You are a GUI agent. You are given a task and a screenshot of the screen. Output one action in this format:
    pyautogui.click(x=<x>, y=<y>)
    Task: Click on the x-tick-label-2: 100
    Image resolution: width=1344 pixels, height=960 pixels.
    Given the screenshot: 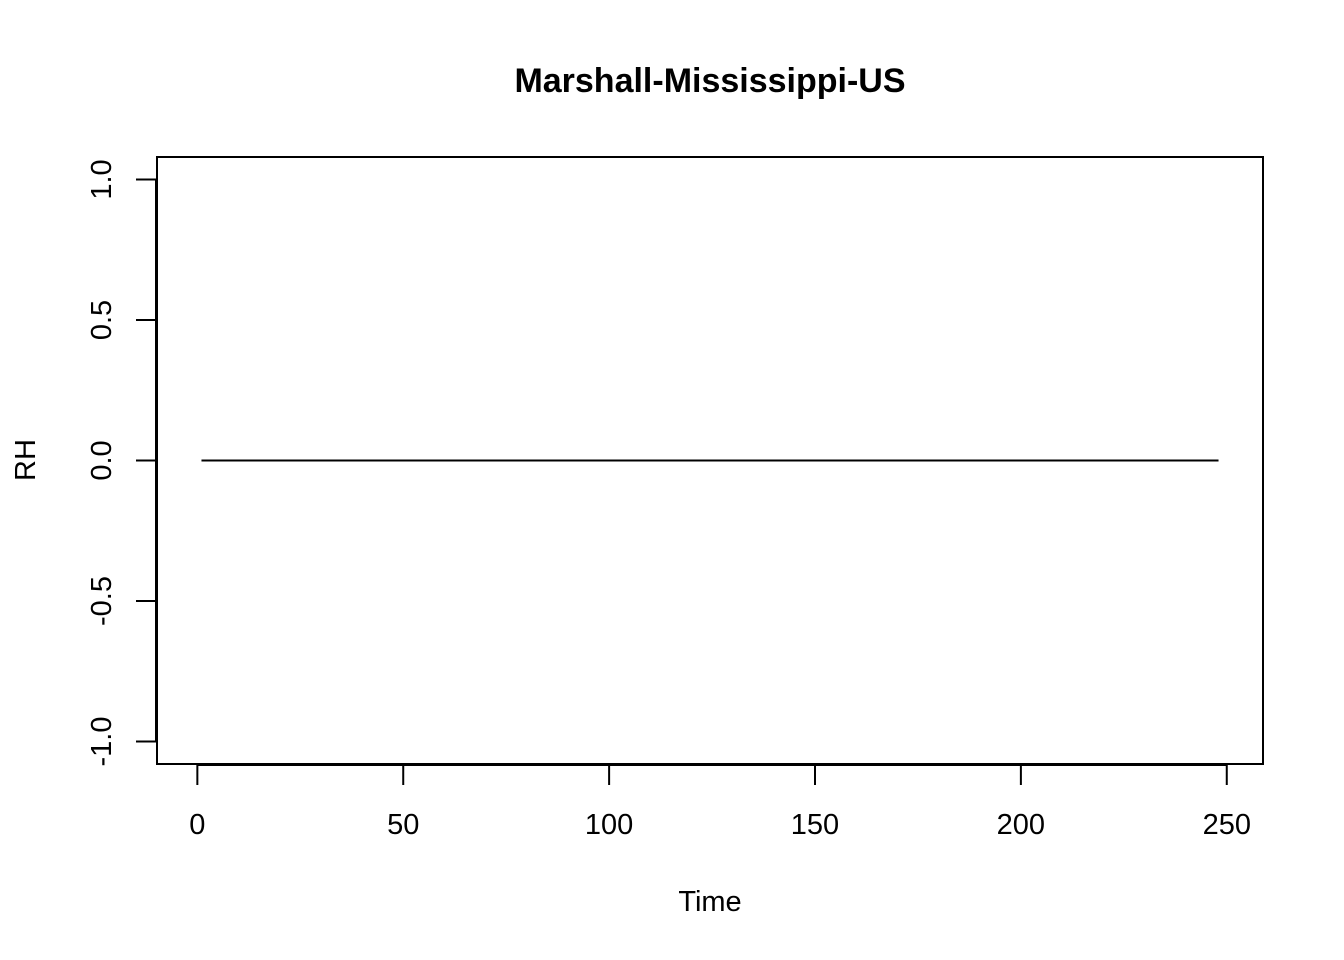 What is the action you would take?
    pyautogui.click(x=609, y=825)
    